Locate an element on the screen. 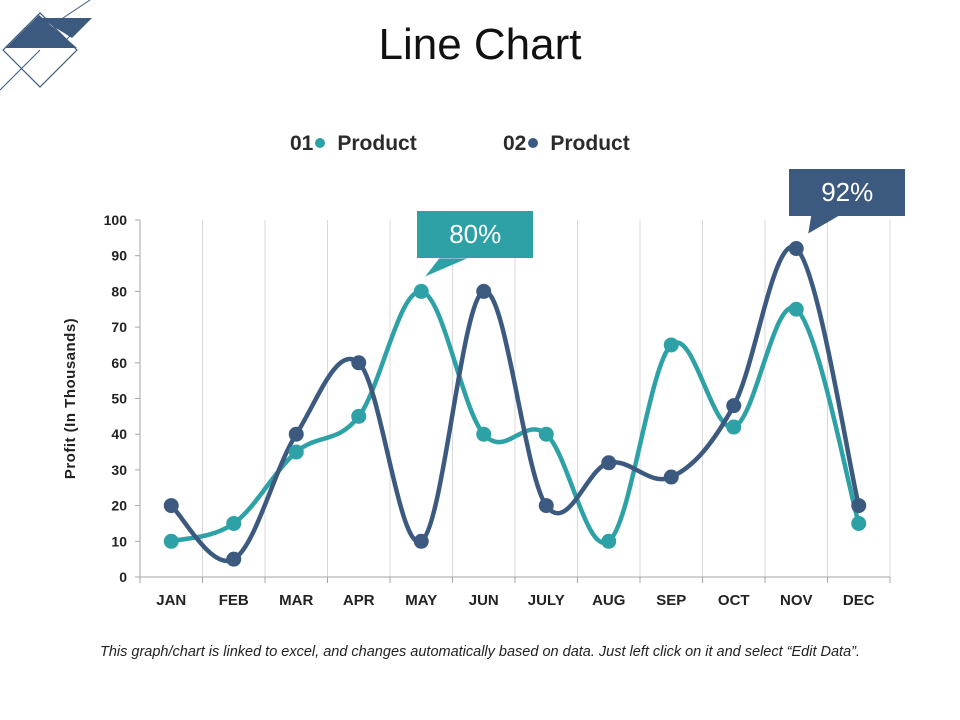 The height and width of the screenshot is (720, 960). y-tick-label: 80 is located at coordinates (119, 291).